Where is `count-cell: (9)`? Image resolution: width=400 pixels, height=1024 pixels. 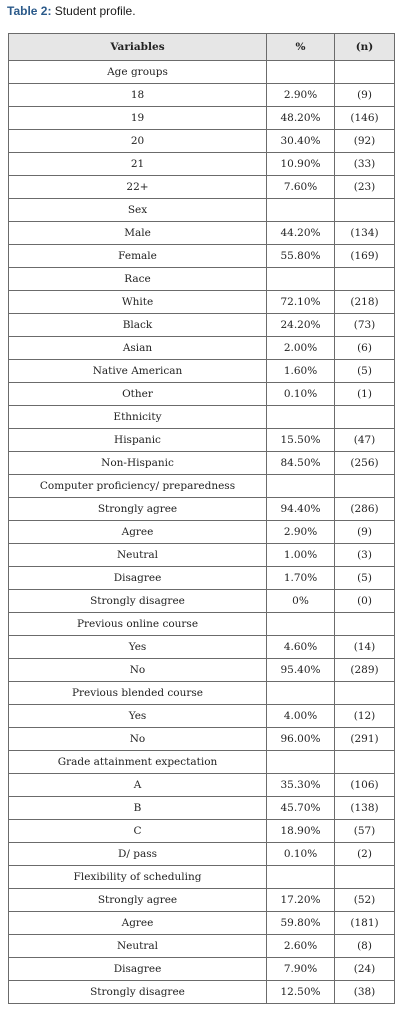 count-cell: (9) is located at coordinates (364, 532).